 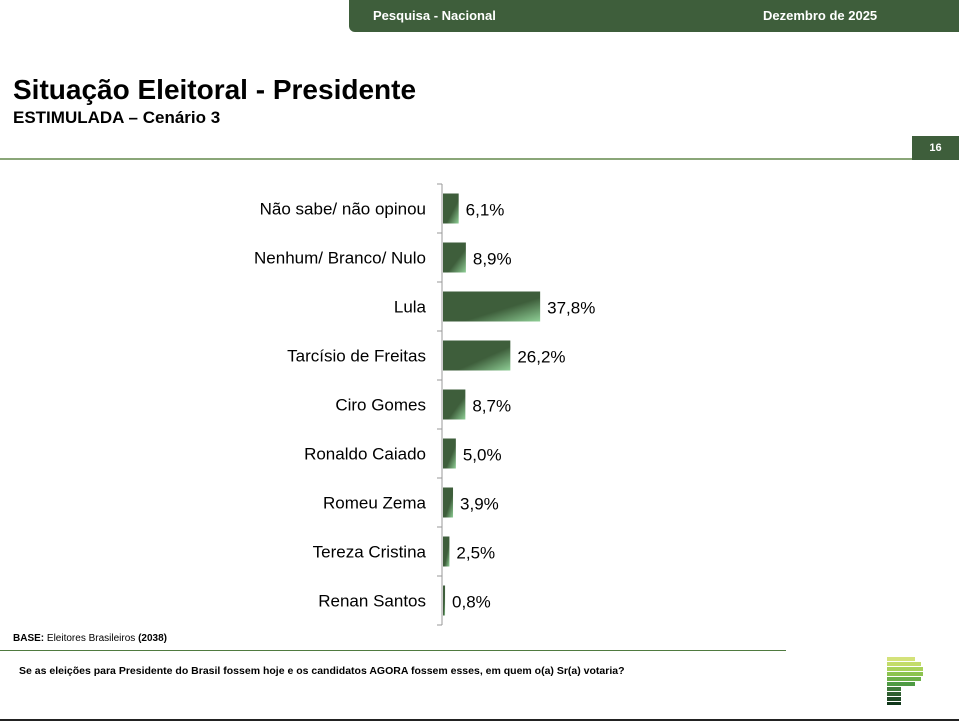 I want to click on base-note: BASE: Eleitores Brasileiros (2038), so click(x=90, y=638).